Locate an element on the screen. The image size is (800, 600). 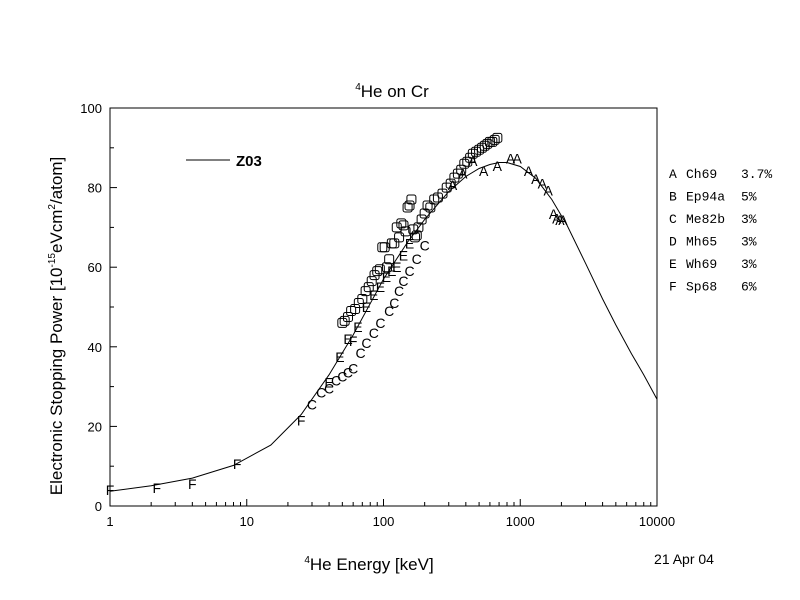
x-tick-label: 1000 is located at coordinates (520, 521).